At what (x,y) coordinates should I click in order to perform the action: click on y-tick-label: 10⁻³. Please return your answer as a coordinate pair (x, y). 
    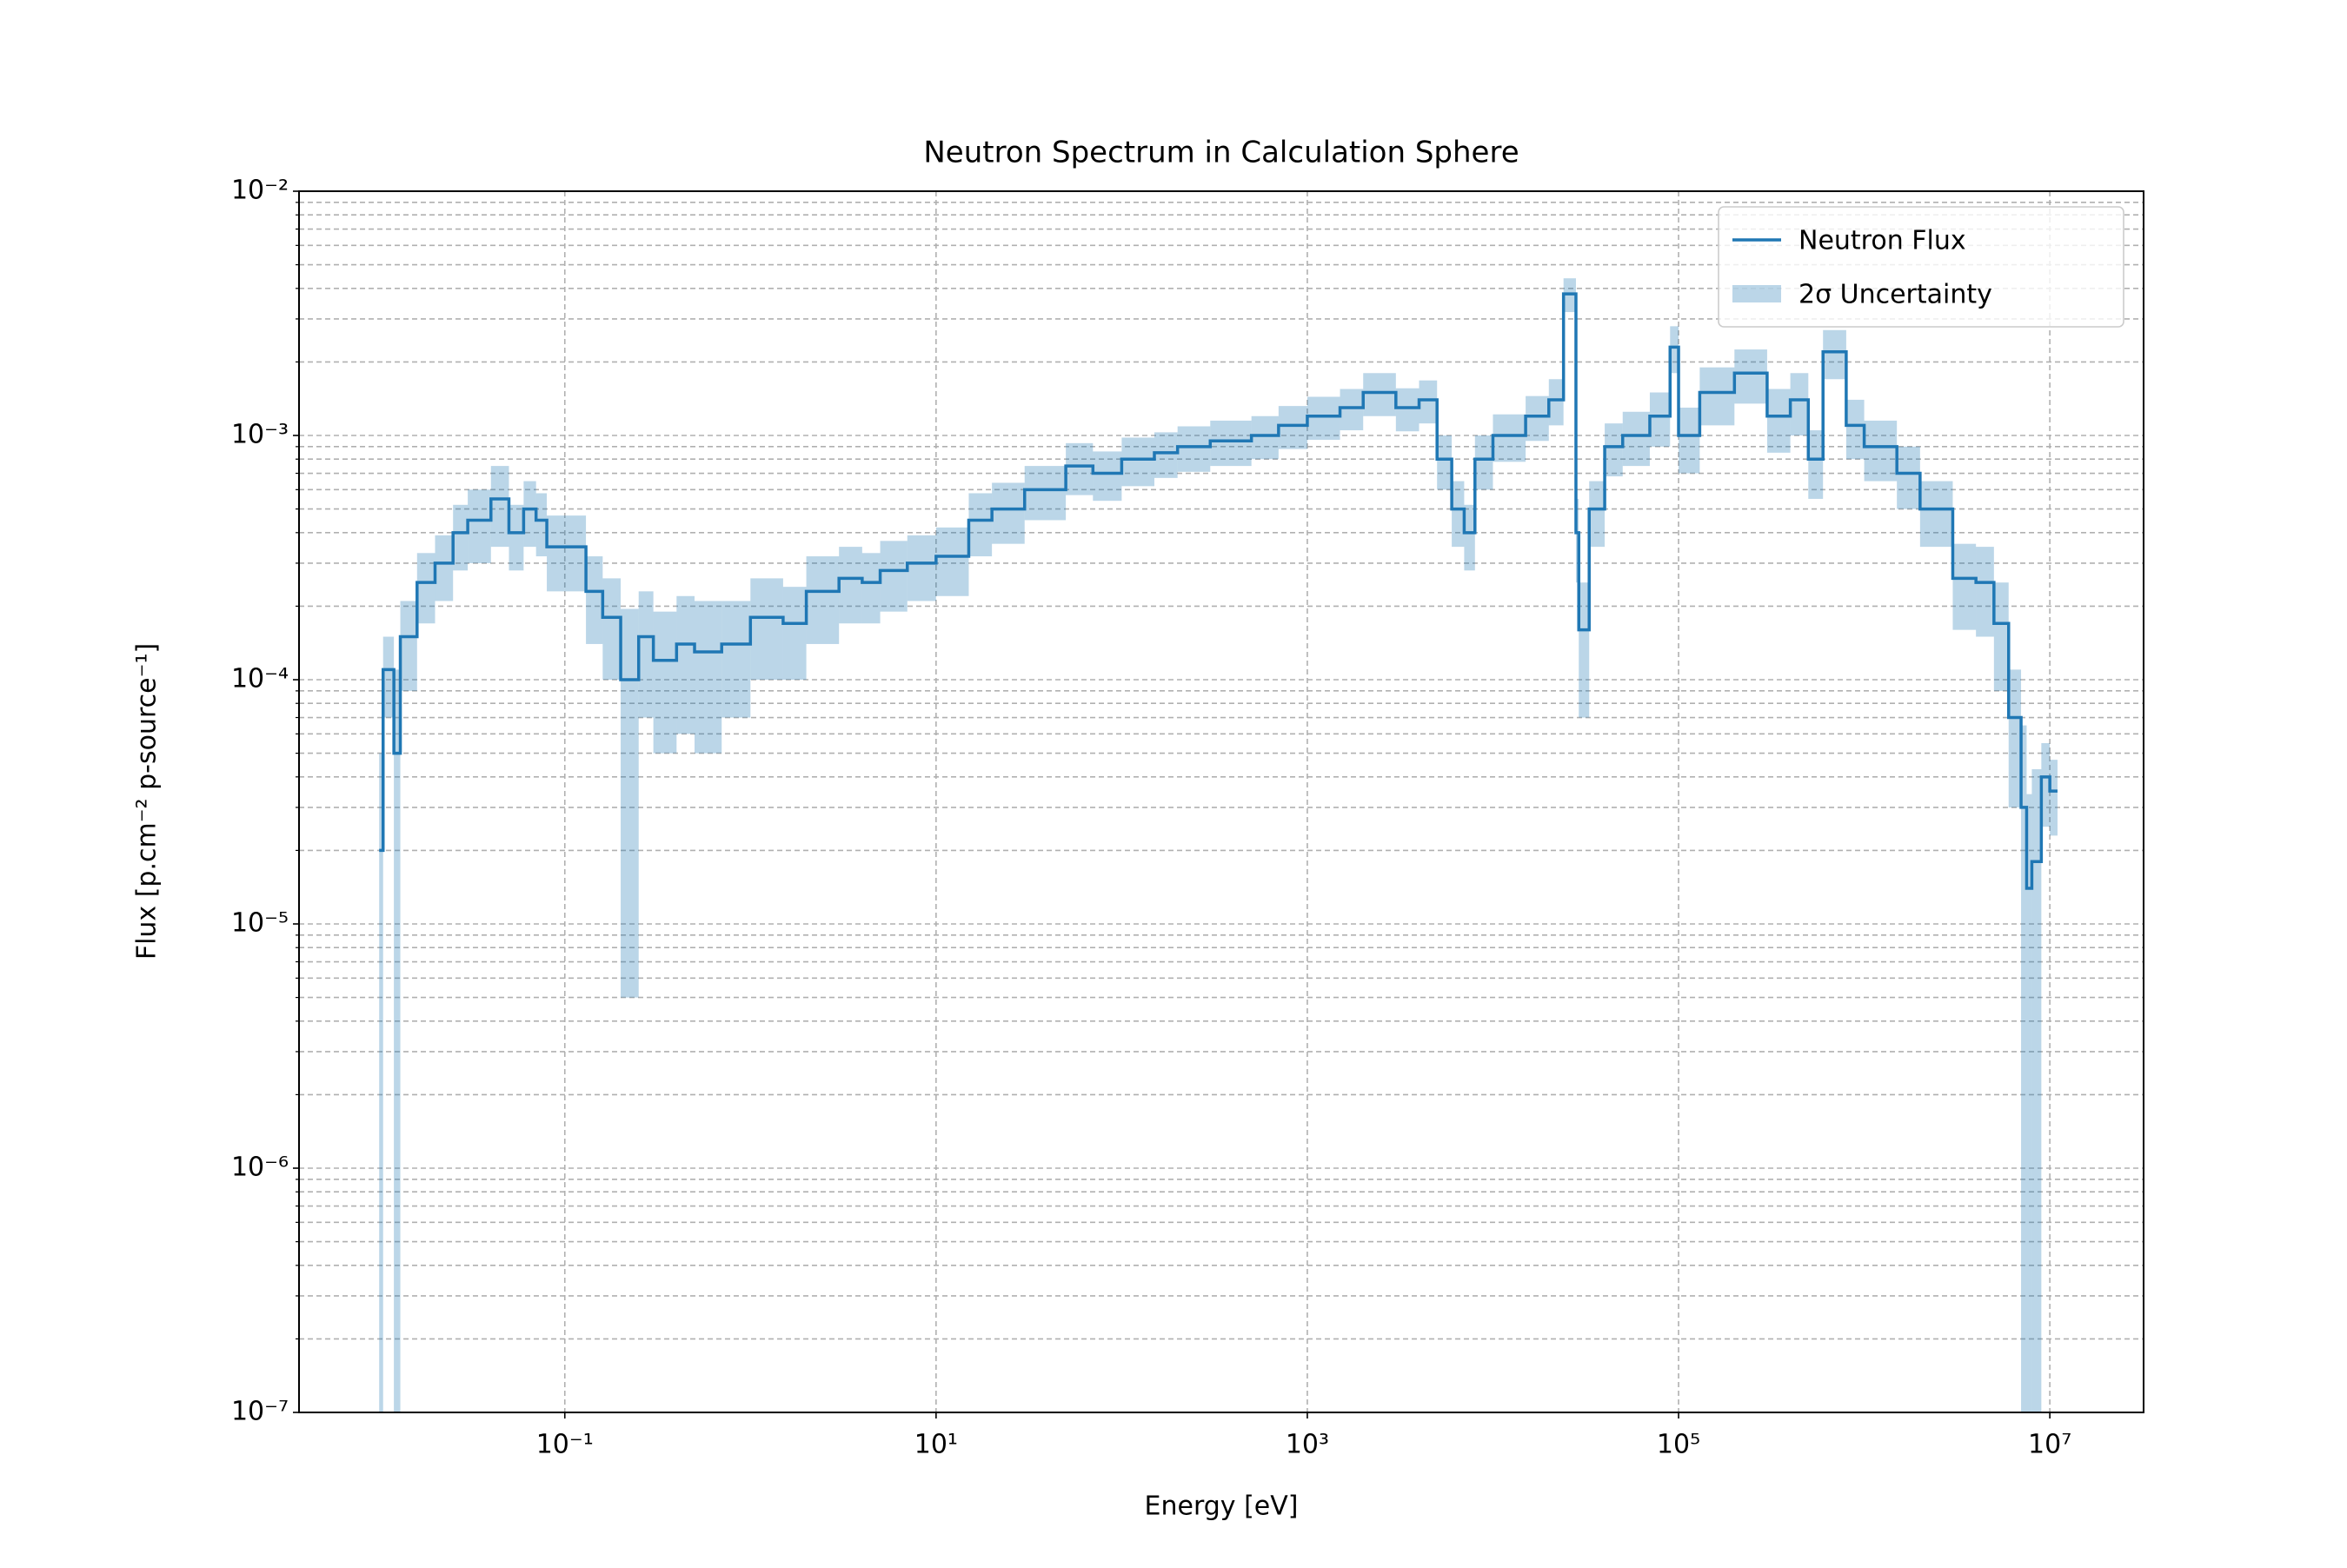
    Looking at the image, I should click on (260, 435).